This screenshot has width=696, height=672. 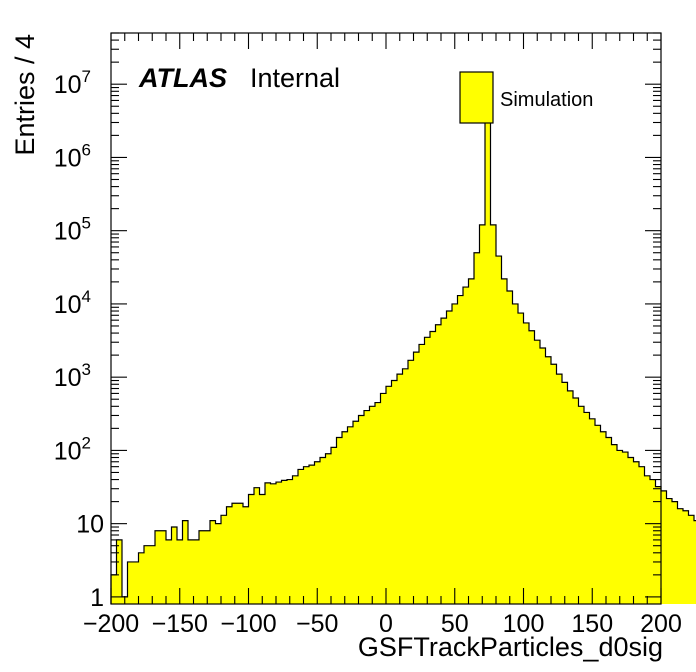 What do you see at coordinates (546, 100) in the screenshot?
I see `legend-label: Simulation` at bounding box center [546, 100].